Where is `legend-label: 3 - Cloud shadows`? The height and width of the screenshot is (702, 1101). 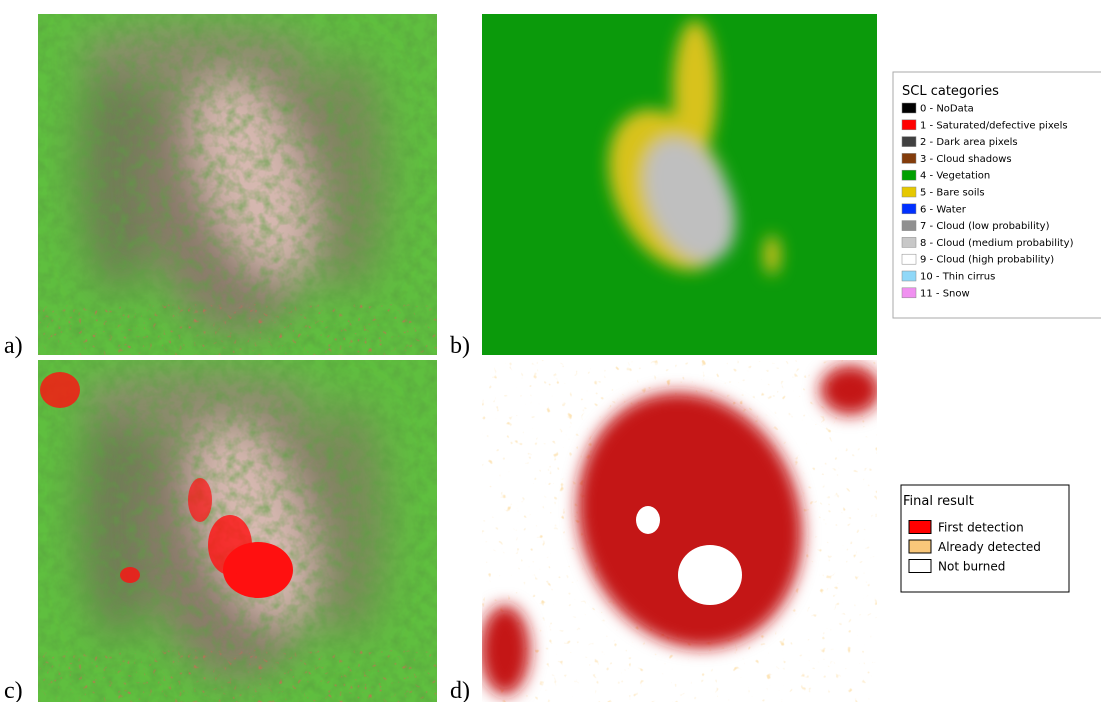 legend-label: 3 - Cloud shadows is located at coordinates (966, 159).